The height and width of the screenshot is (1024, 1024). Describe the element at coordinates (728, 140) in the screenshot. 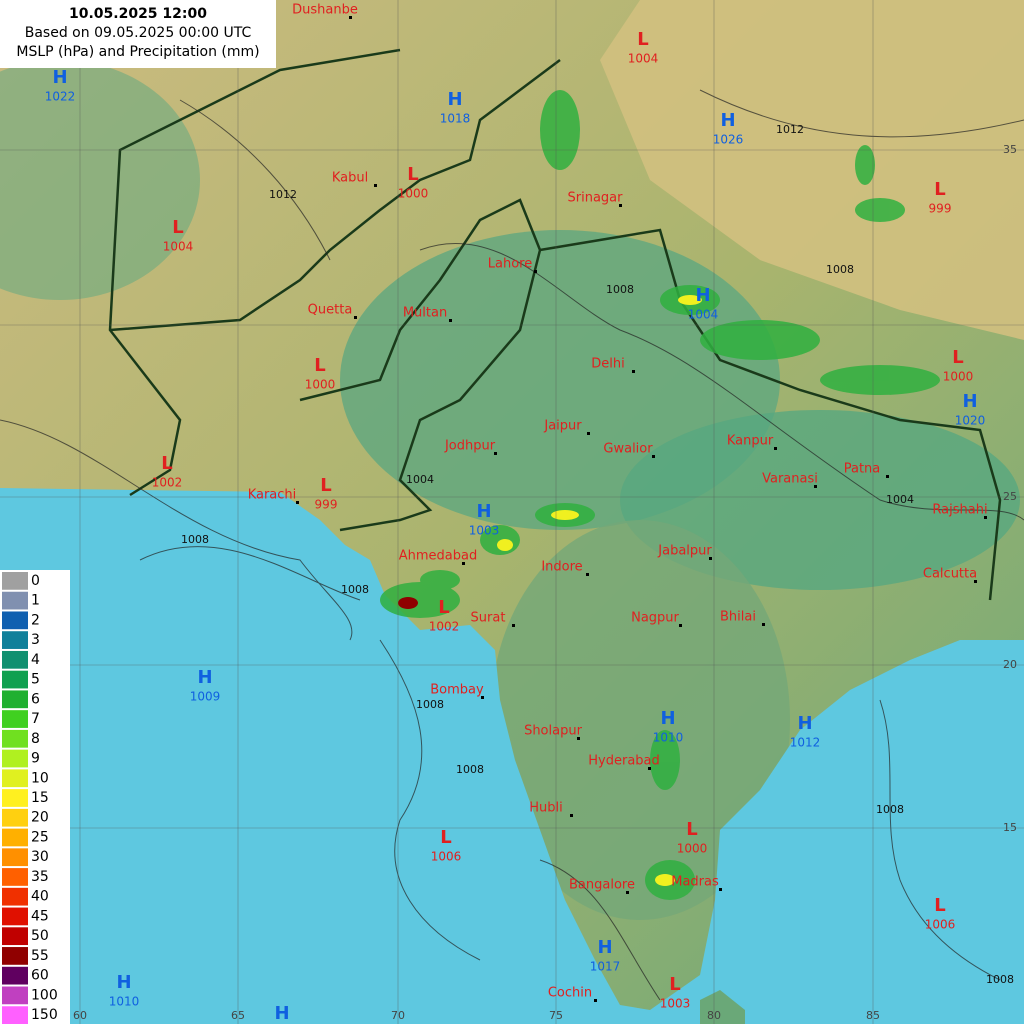

I see `pressure-value: 1026` at that location.